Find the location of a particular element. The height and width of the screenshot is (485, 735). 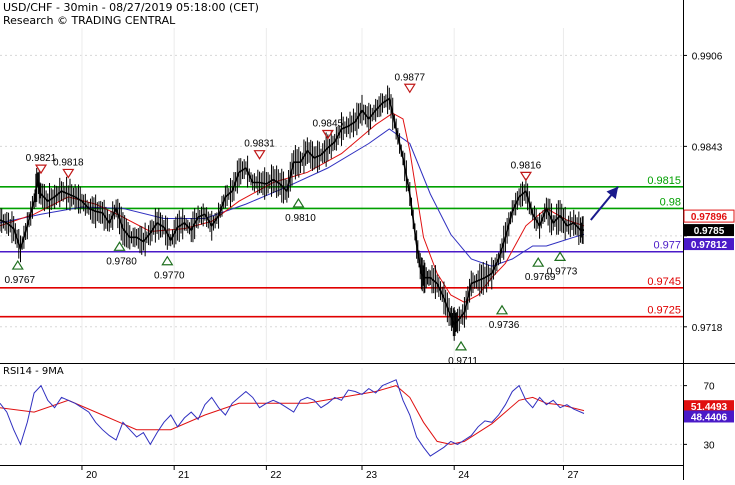

rsi-line is located at coordinates (292, 418).